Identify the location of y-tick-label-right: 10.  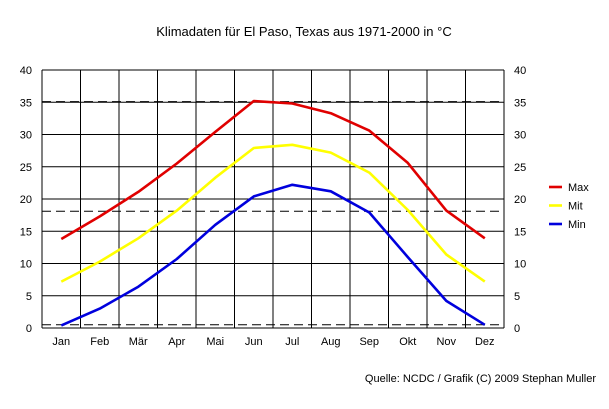
(520, 265).